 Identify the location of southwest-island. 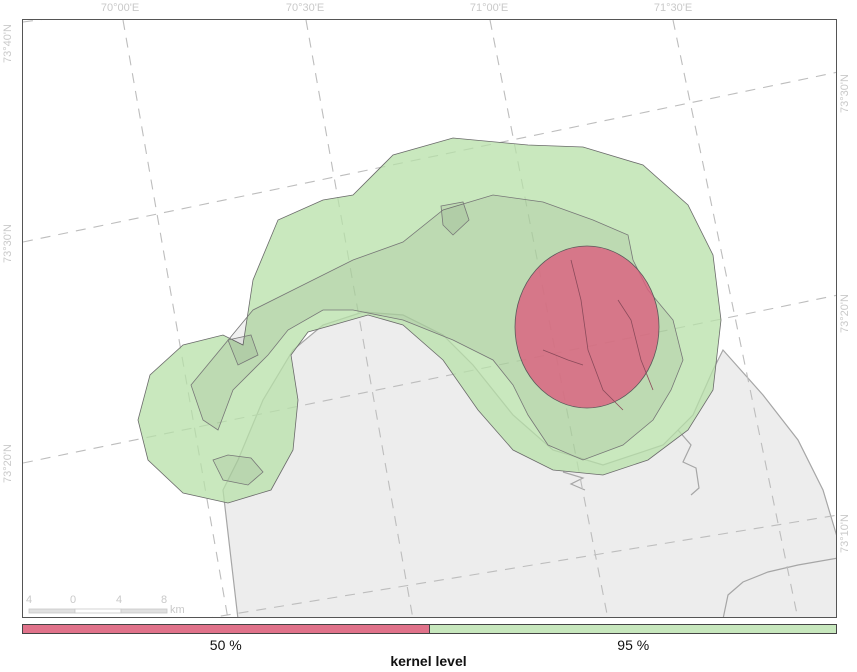
(238, 470).